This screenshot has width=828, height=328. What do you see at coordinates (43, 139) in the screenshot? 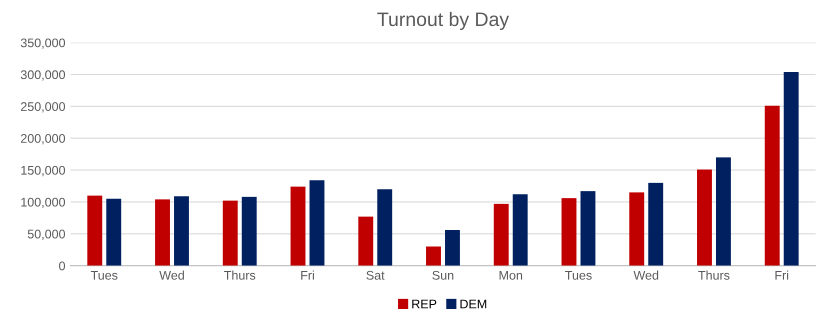
I see `y-tick-label: 200,000` at bounding box center [43, 139].